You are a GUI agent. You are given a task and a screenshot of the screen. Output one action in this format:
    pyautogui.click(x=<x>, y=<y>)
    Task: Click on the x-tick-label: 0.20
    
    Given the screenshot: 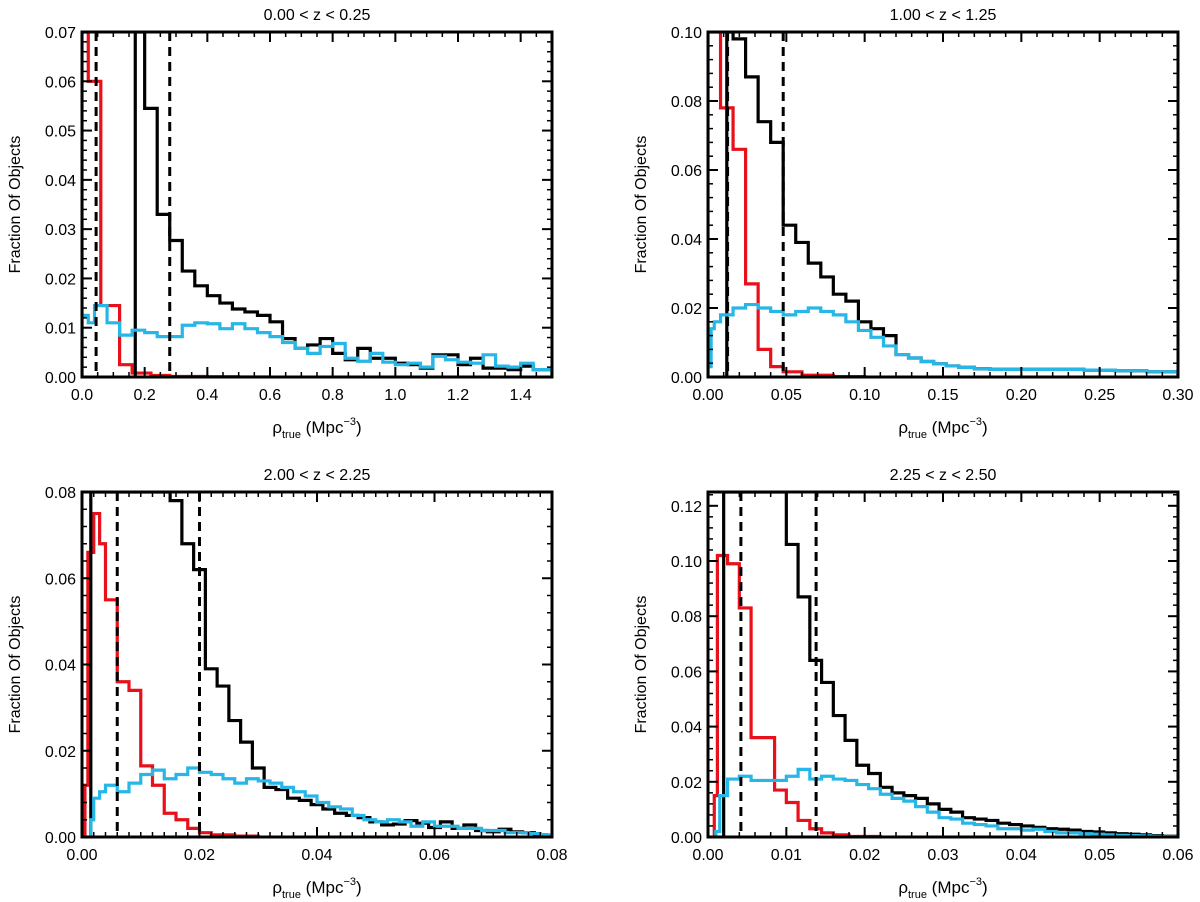 What is the action you would take?
    pyautogui.click(x=1021, y=395)
    